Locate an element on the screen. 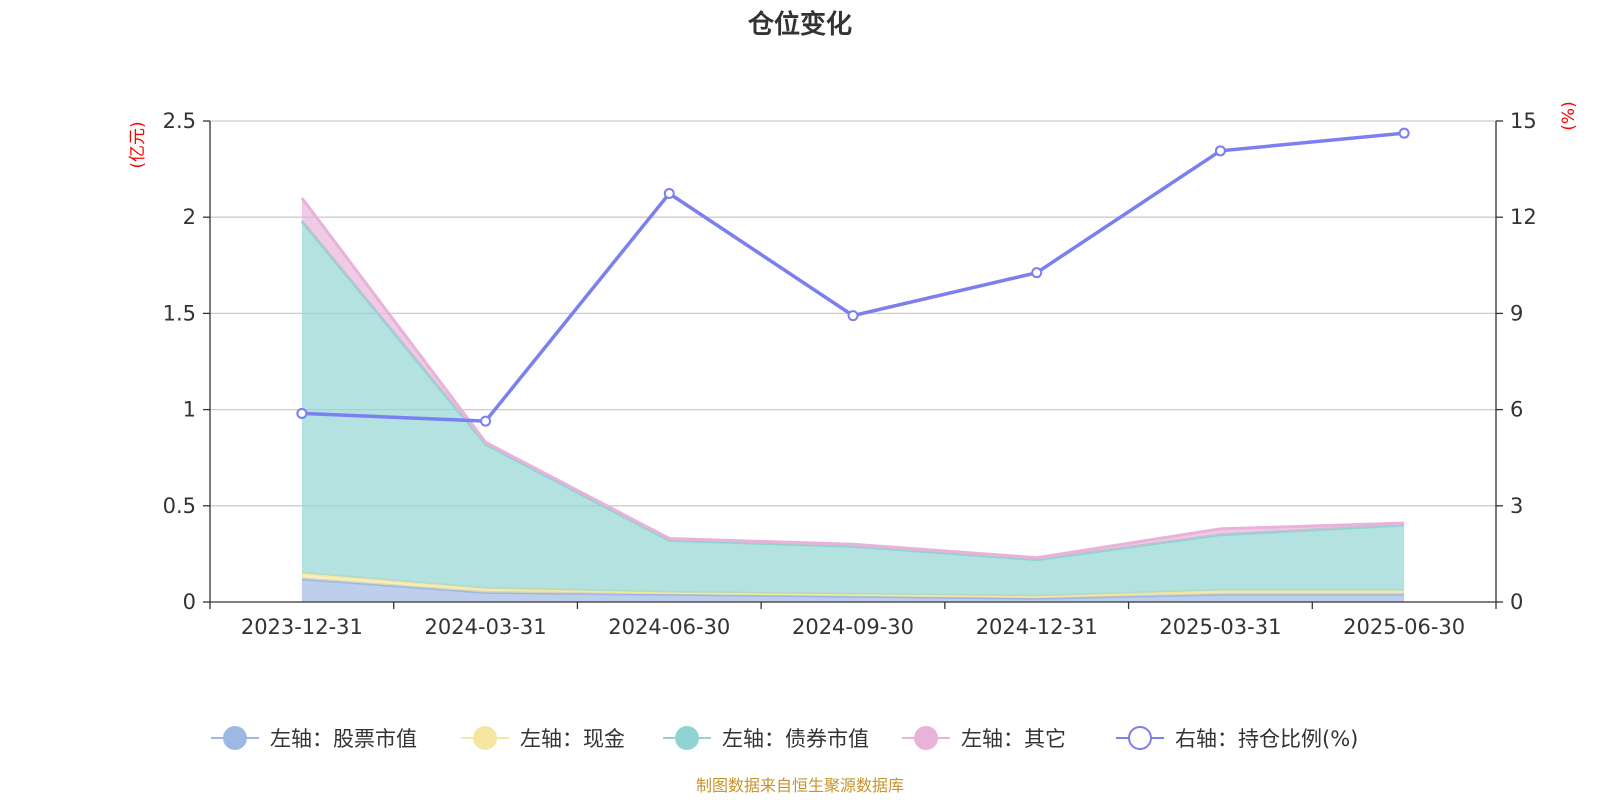 This screenshot has height=800, width=1600. left-axis-tick-label: 2.5 is located at coordinates (179, 121).